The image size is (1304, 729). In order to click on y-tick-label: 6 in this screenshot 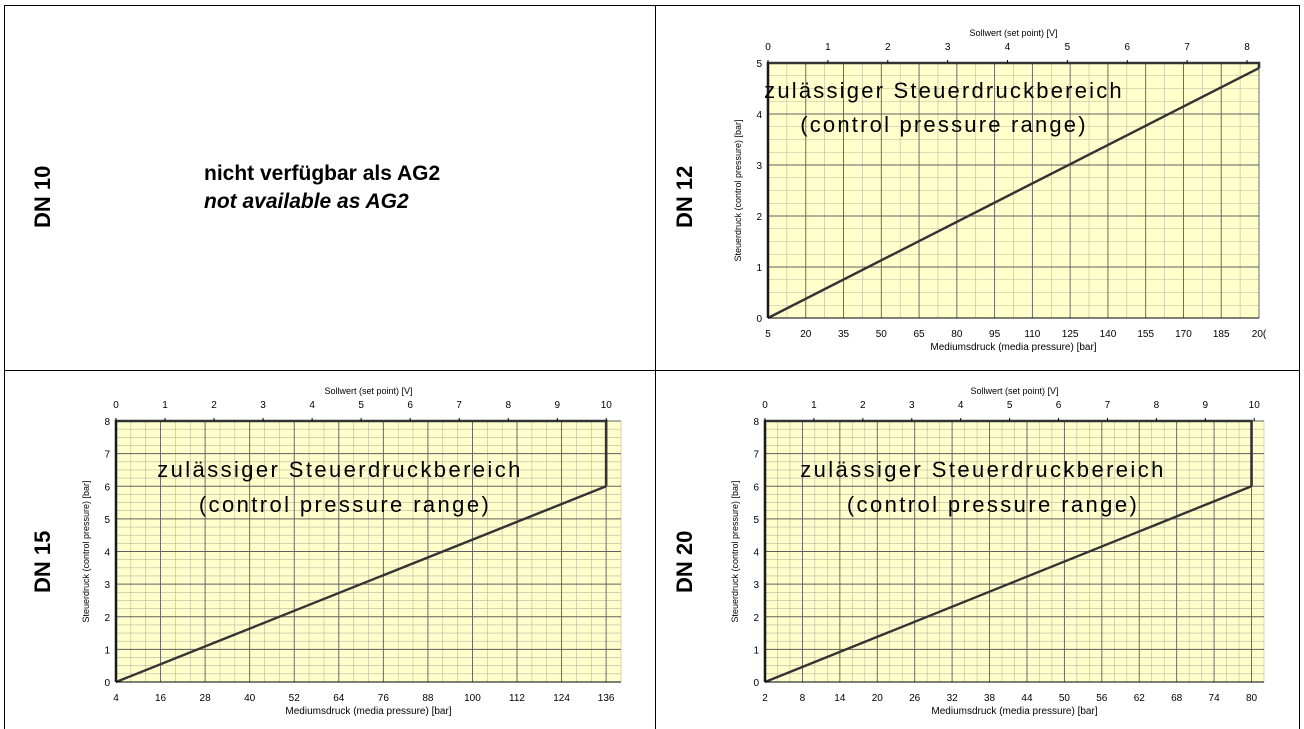, I will do `click(107, 487)`.